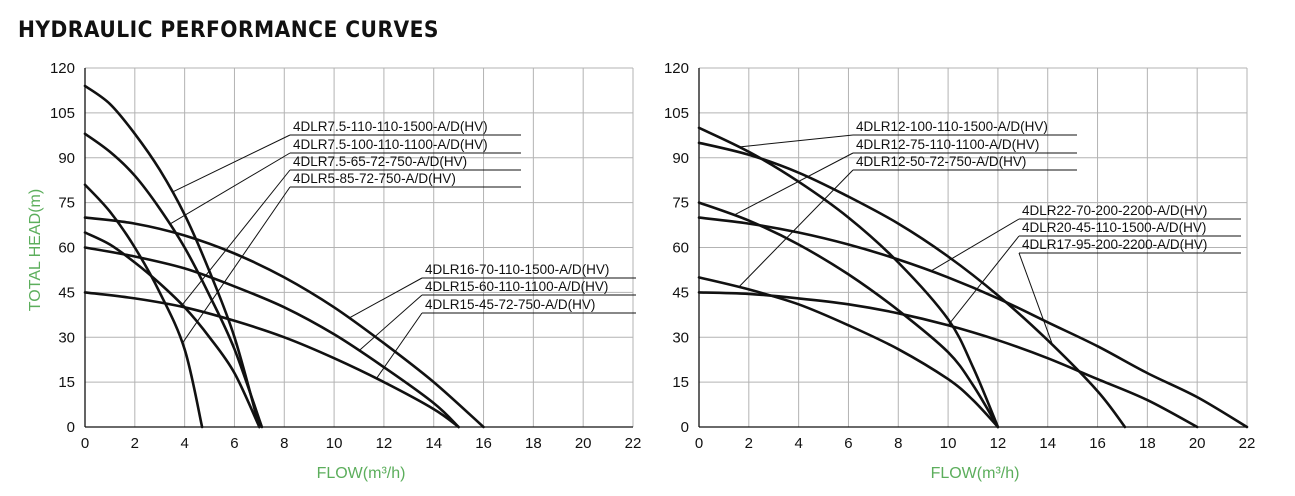  Describe the element at coordinates (516, 286) in the screenshot. I see `annotation-label: 4DLR15-60-110-1100-A/D(HV)` at that location.